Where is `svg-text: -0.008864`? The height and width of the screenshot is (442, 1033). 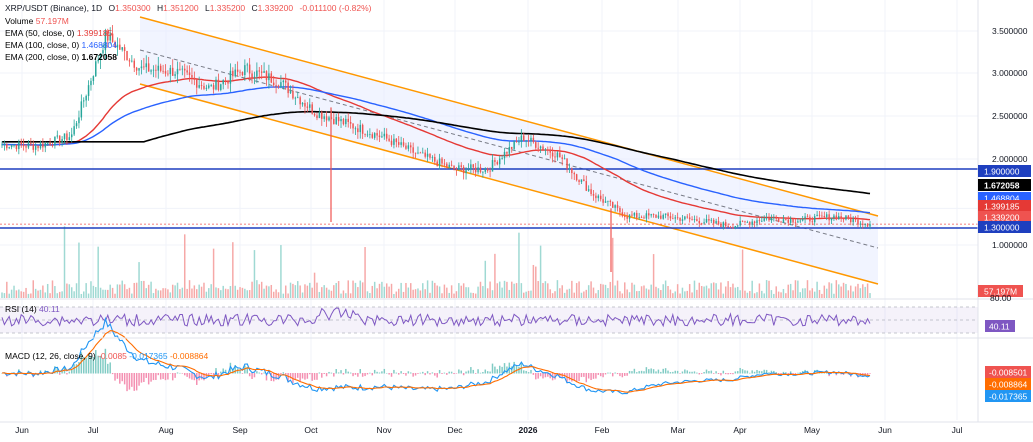
svg-text: -0.008864 is located at coordinates (1008, 385).